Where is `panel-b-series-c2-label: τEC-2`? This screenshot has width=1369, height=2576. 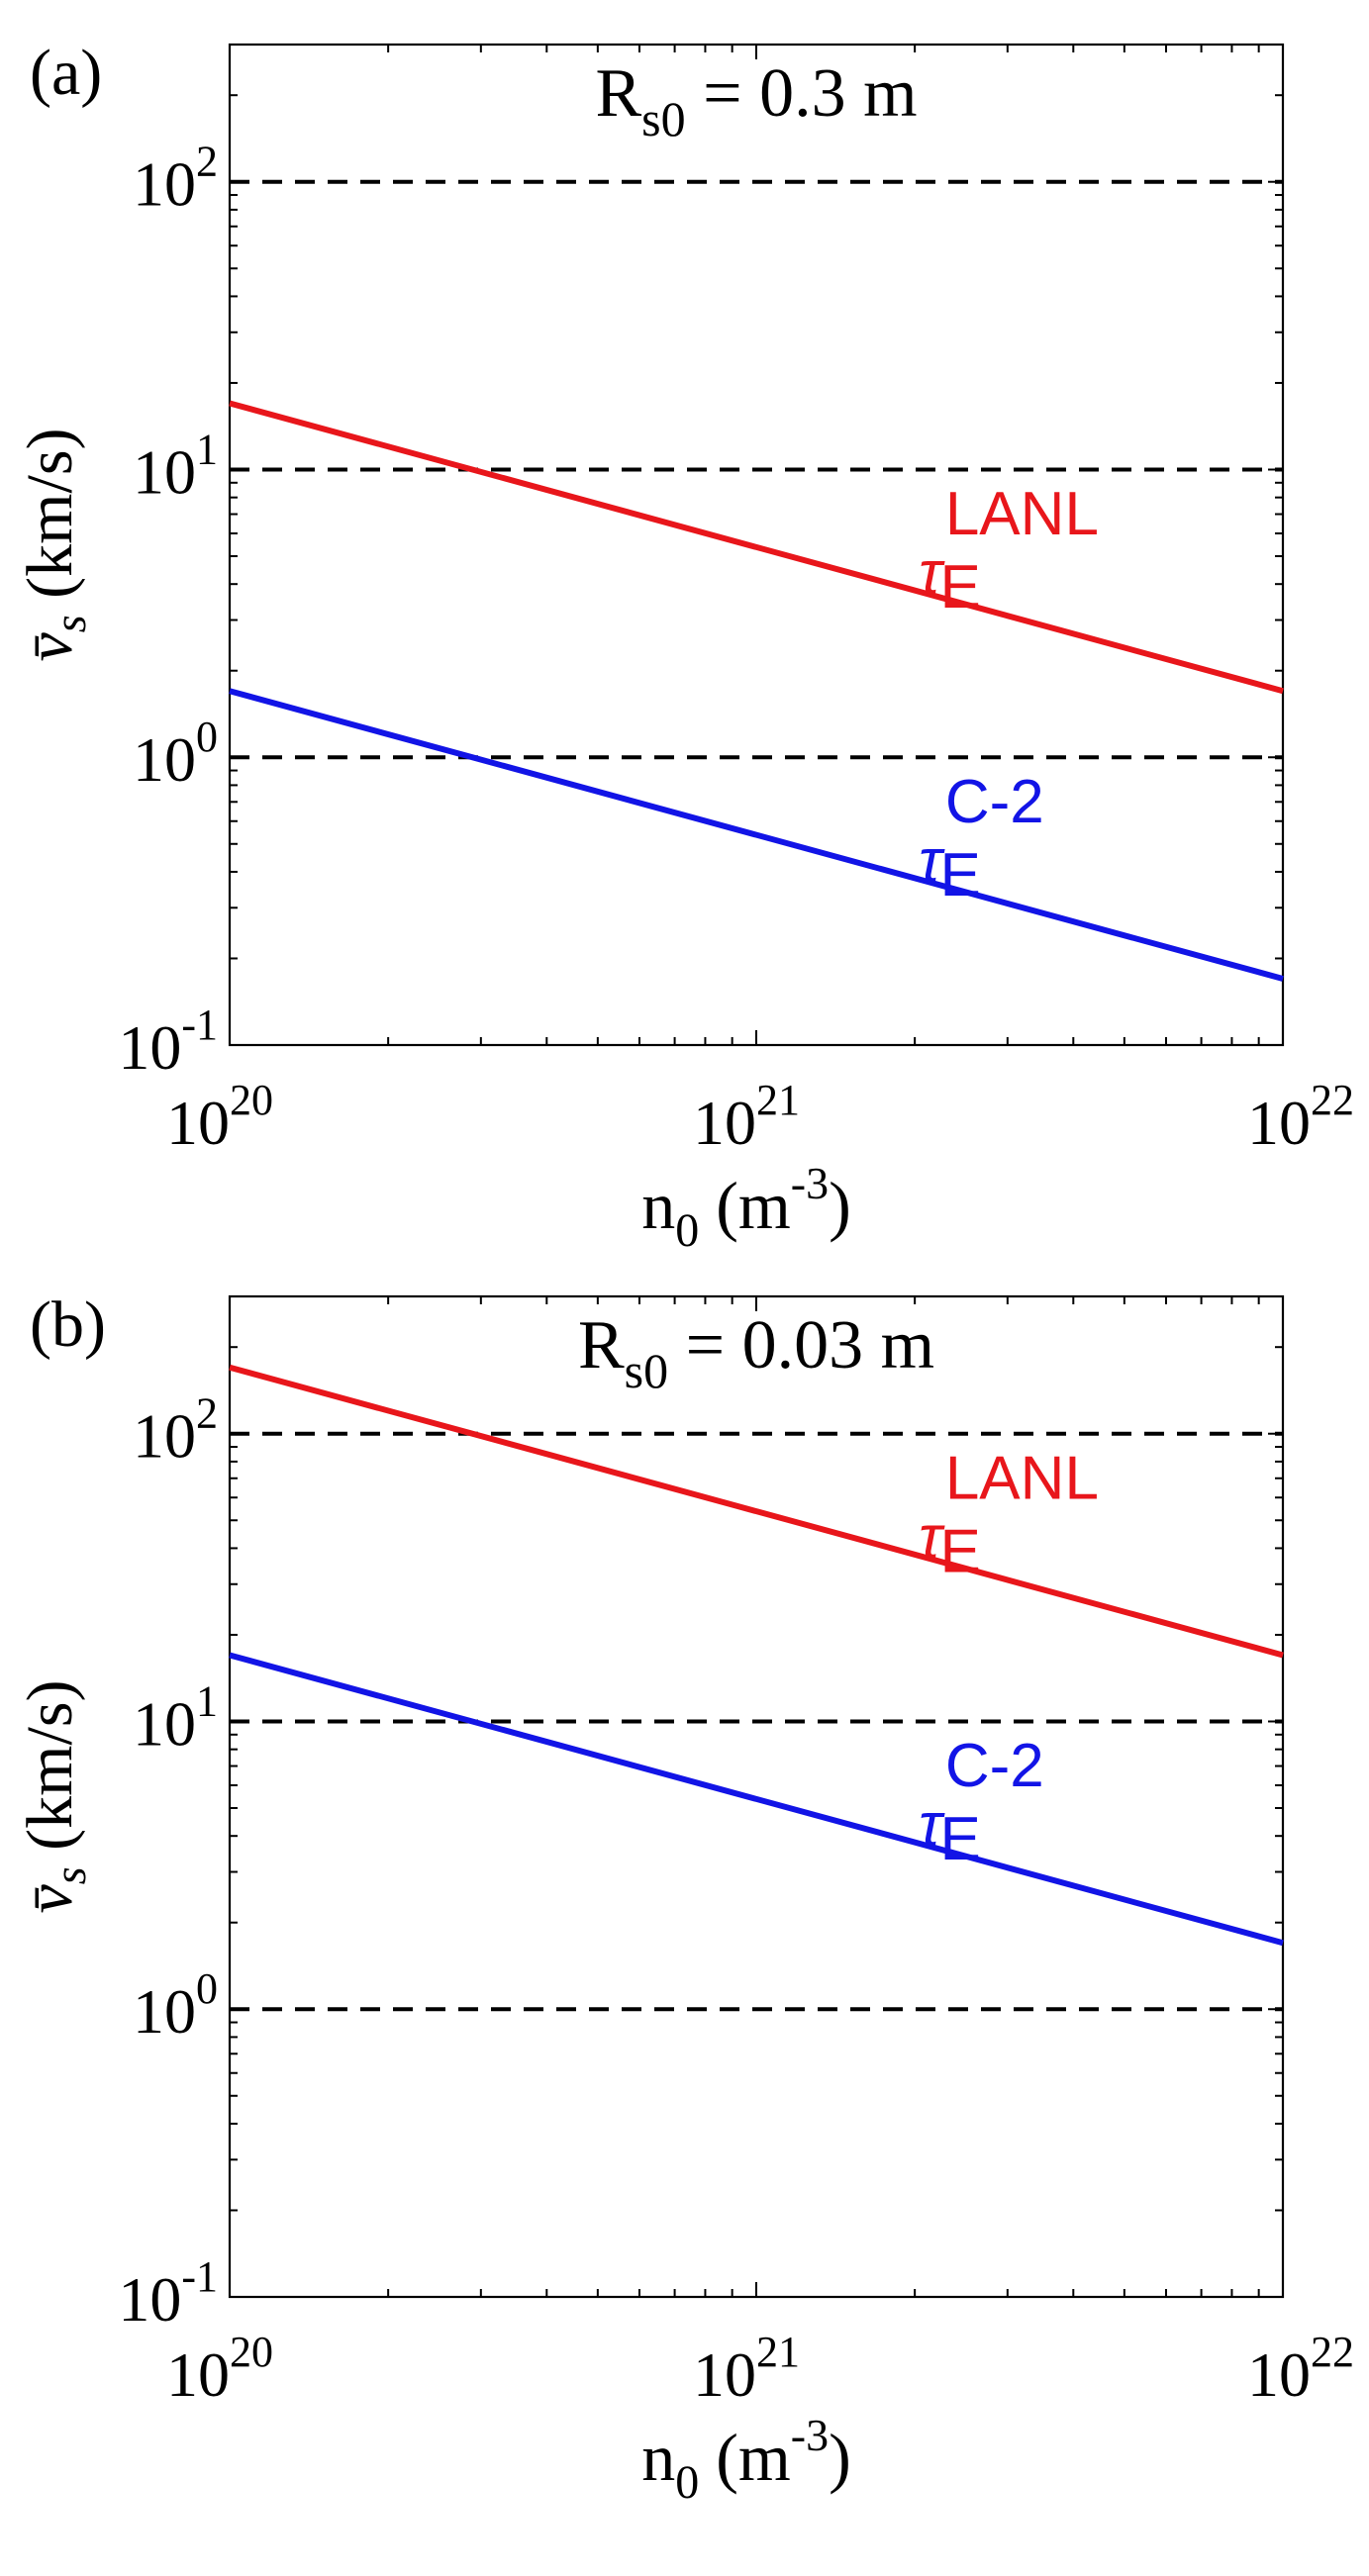
panel-b-series-c2-label: τEC-2 is located at coordinates (981, 1802).